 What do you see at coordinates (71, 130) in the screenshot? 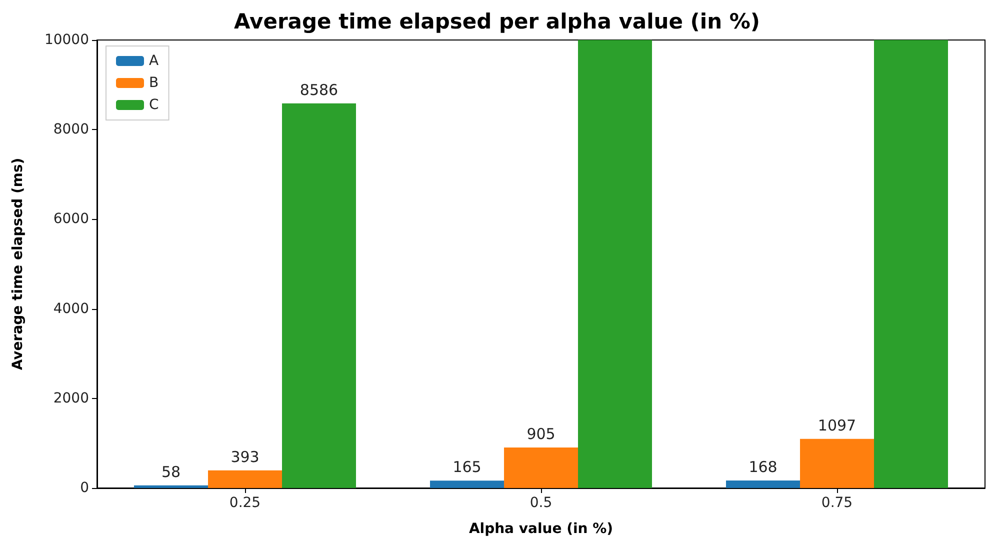
I see `y-tick-label: 8000` at bounding box center [71, 130].